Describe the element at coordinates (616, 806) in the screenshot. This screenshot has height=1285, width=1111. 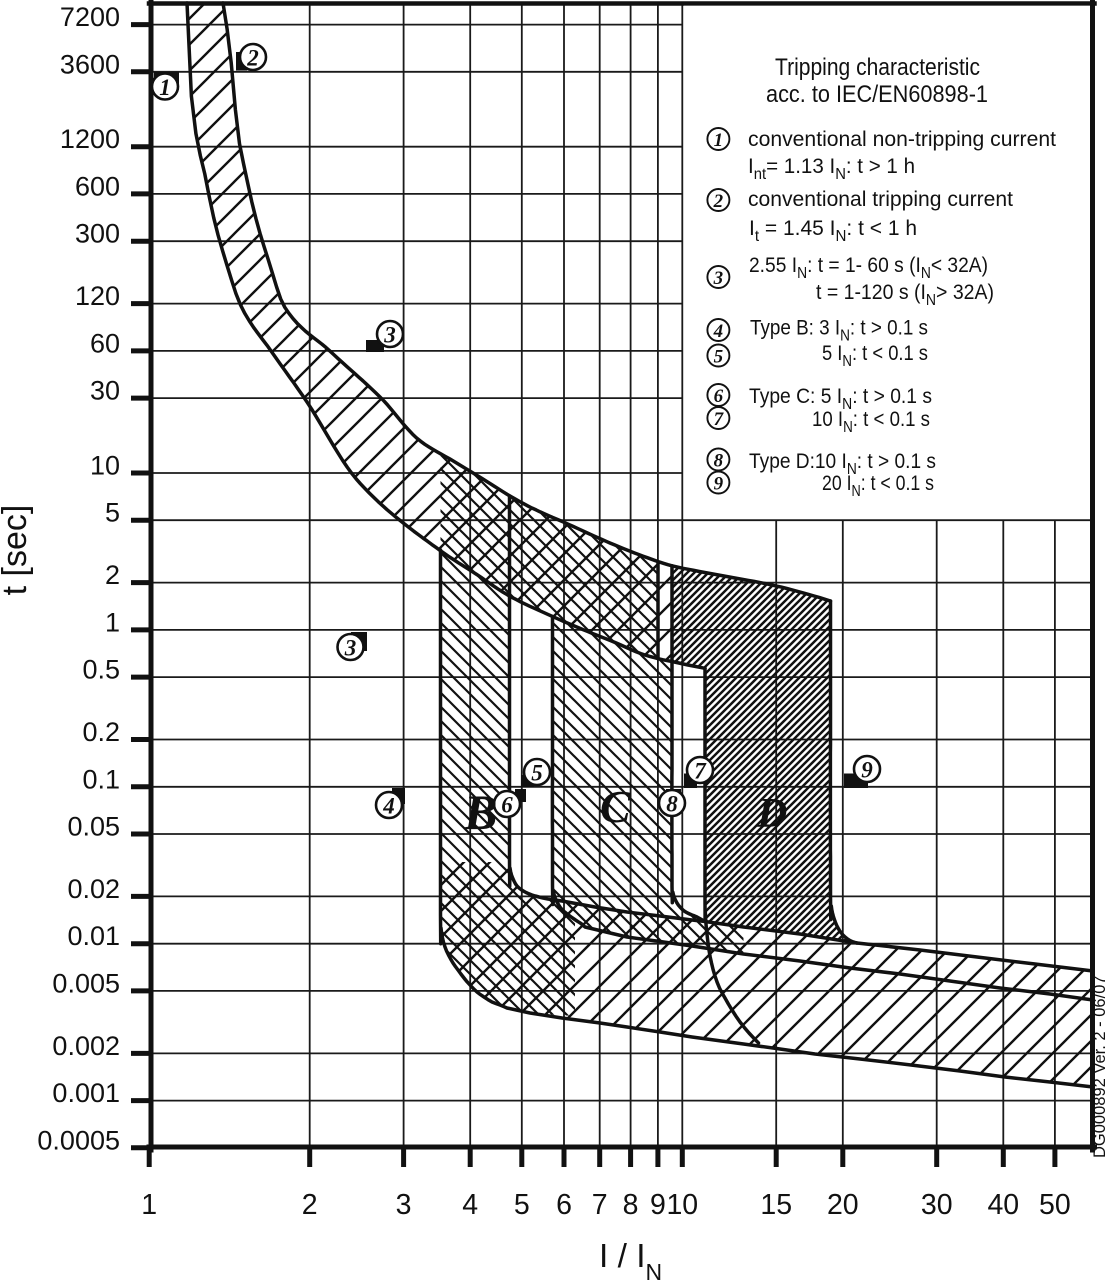
I see `svg-text: C` at that location.